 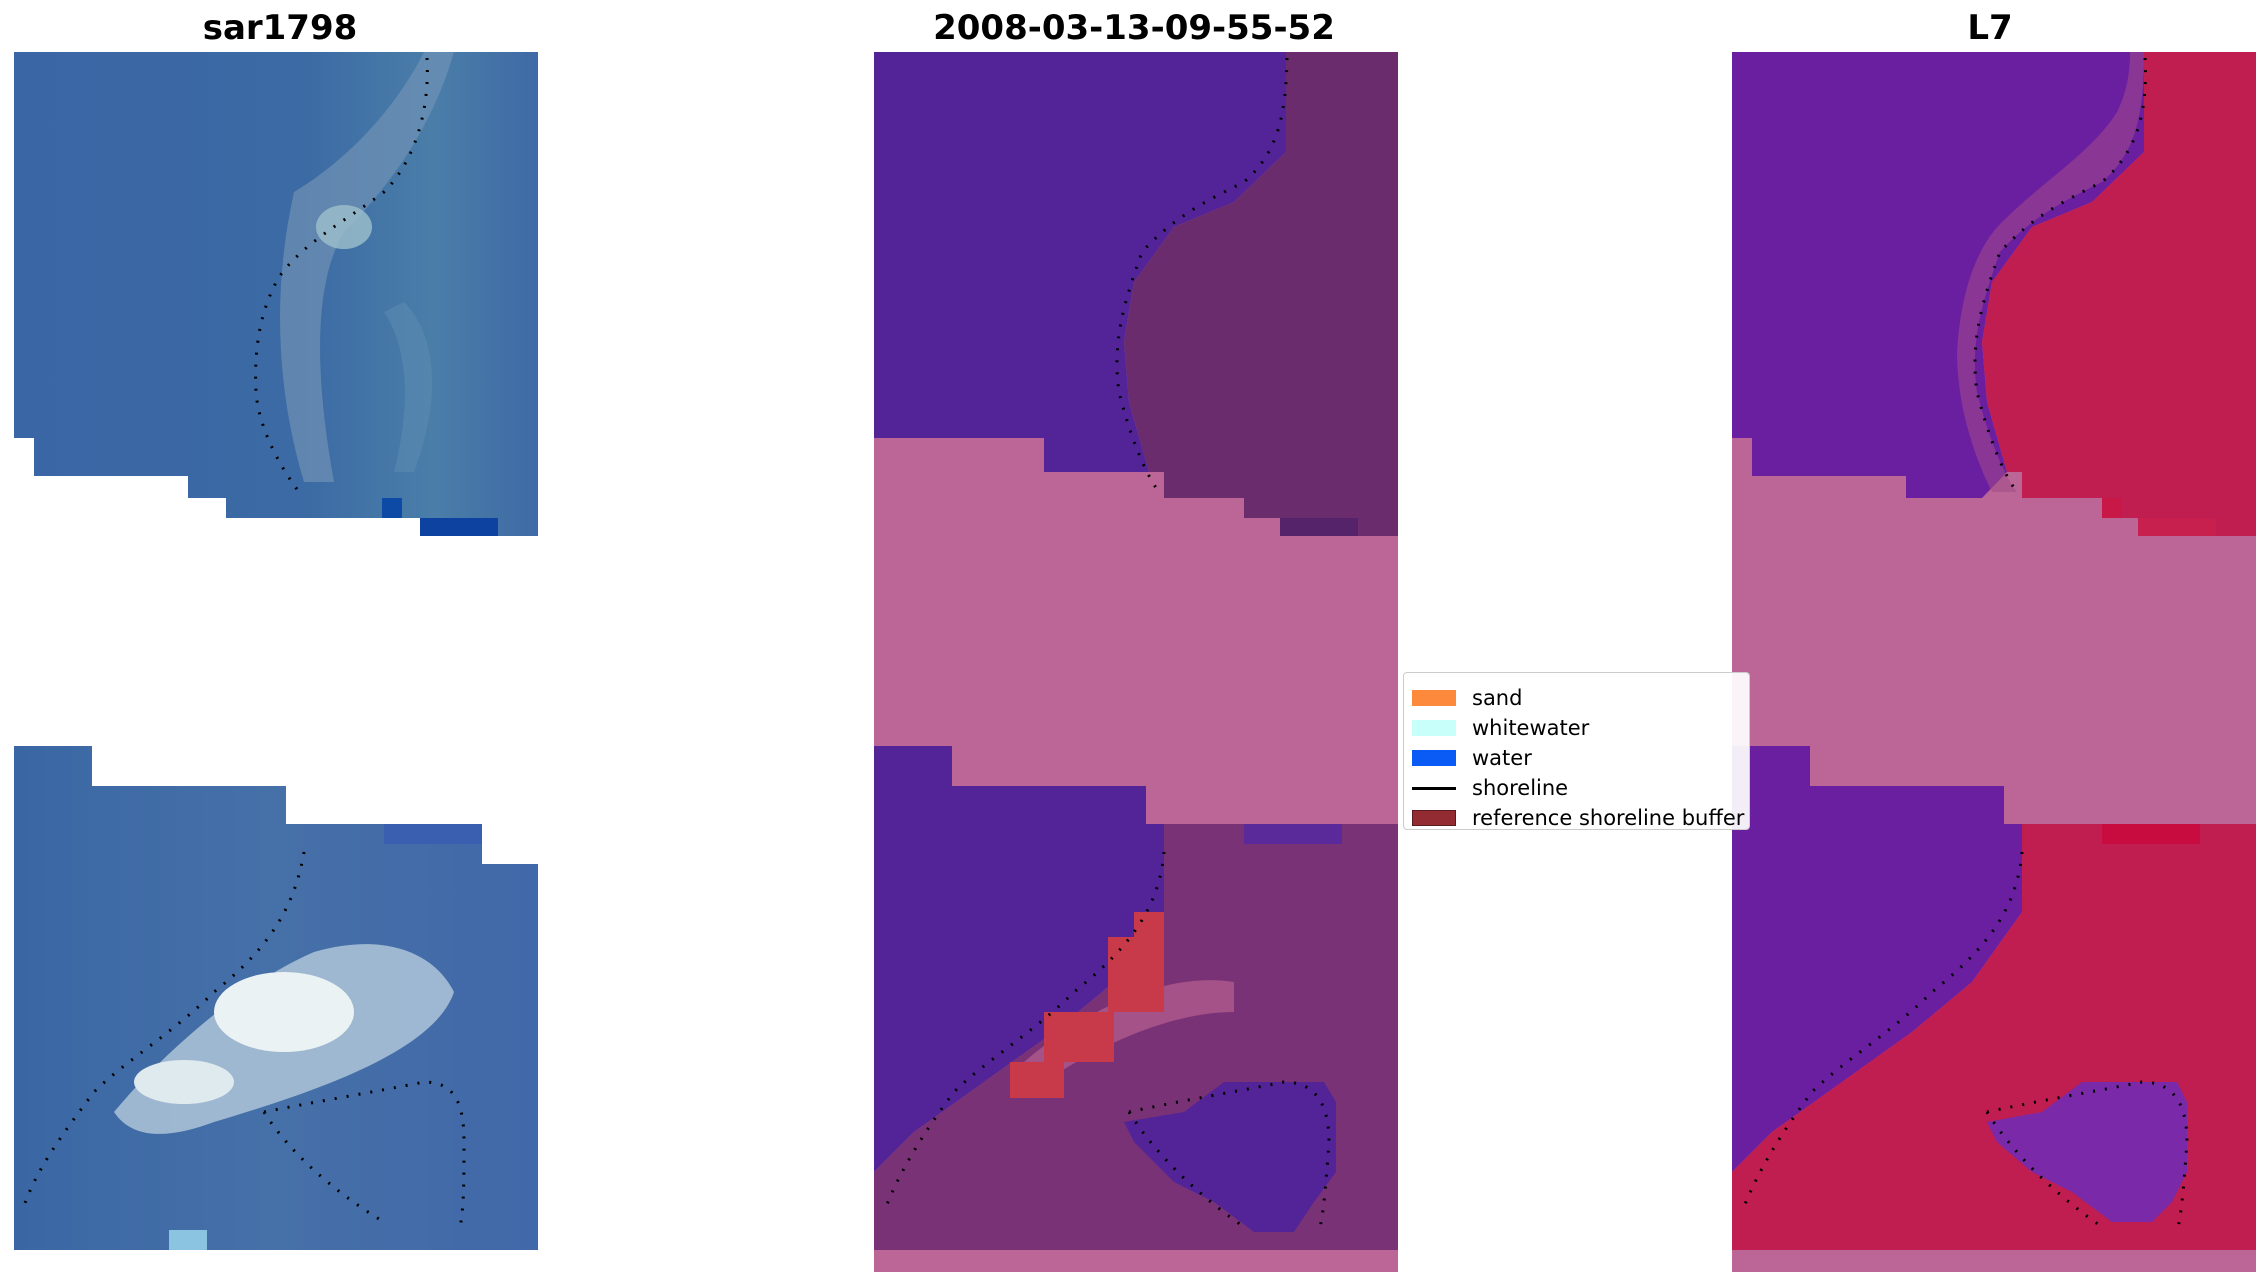 What do you see at coordinates (1502, 758) in the screenshot?
I see `legend-label-water: water` at bounding box center [1502, 758].